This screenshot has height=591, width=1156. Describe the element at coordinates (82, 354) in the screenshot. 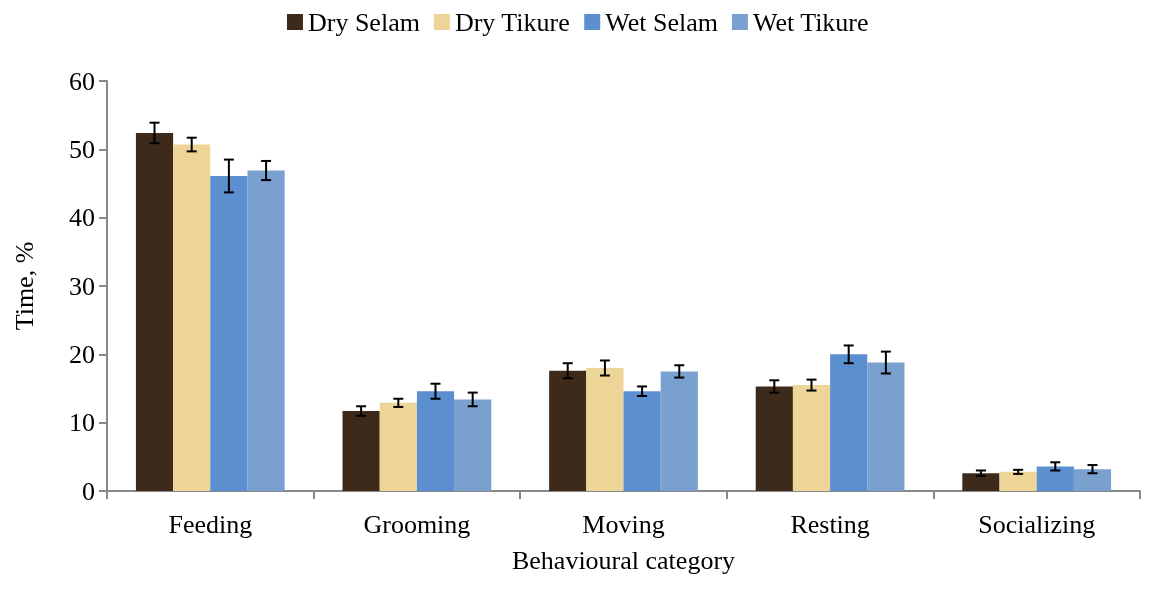

I see `y-tick-label: 20` at that location.